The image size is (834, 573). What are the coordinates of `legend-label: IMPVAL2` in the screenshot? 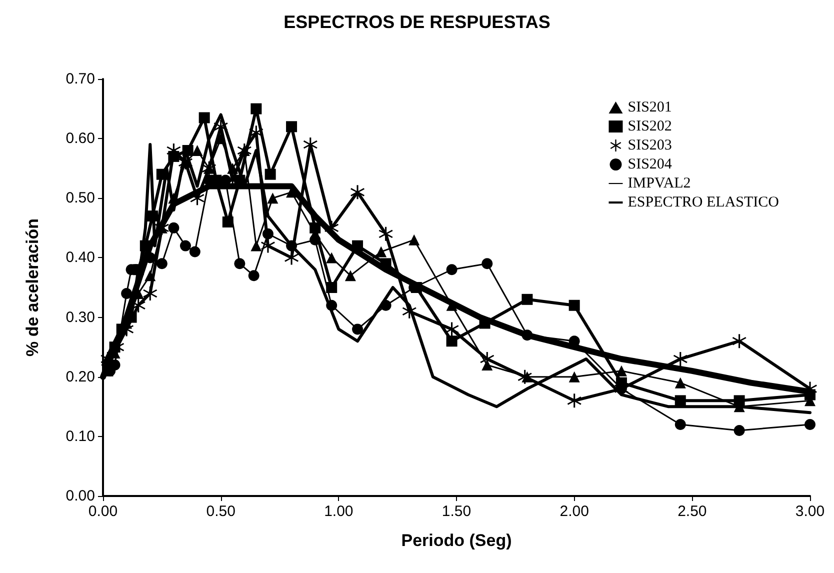 It's located at (659, 184).